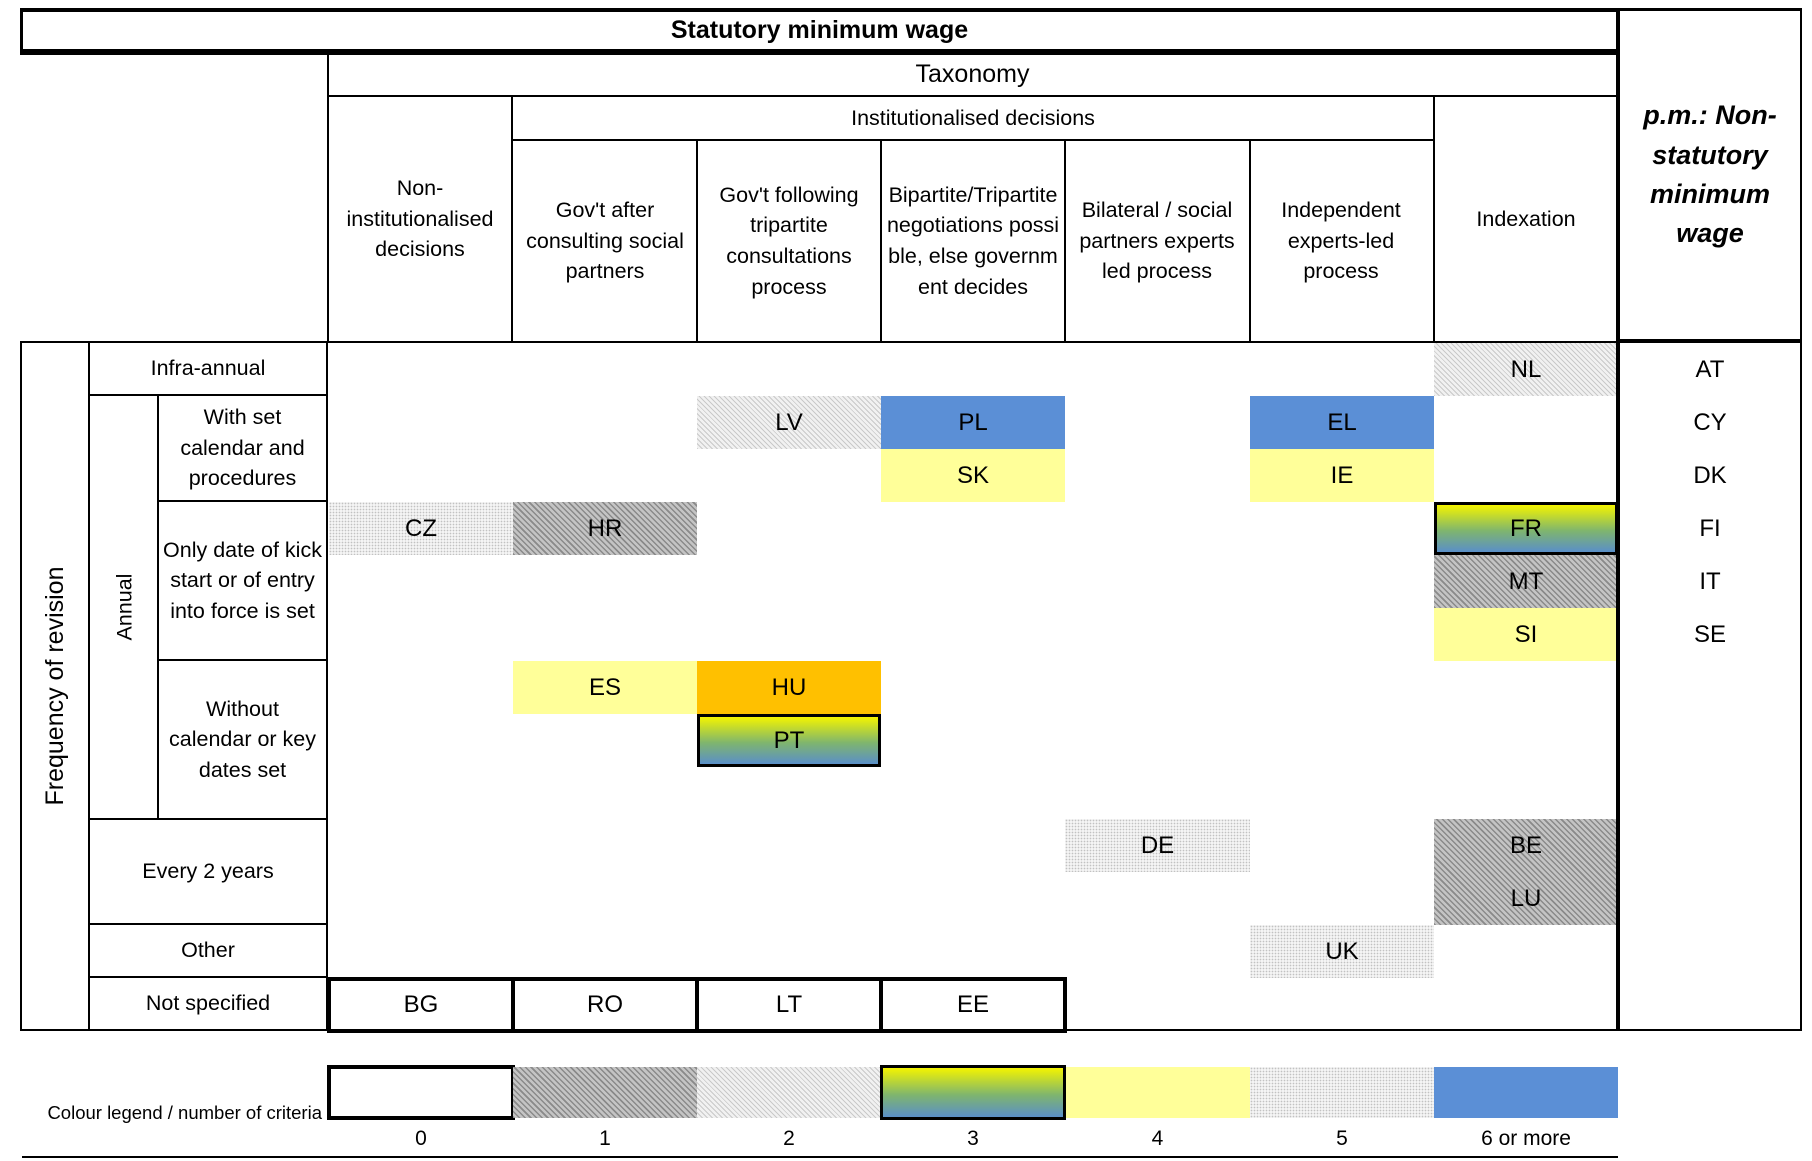  Describe the element at coordinates (421, 1005) in the screenshot. I see `cell-BG: BG` at that location.